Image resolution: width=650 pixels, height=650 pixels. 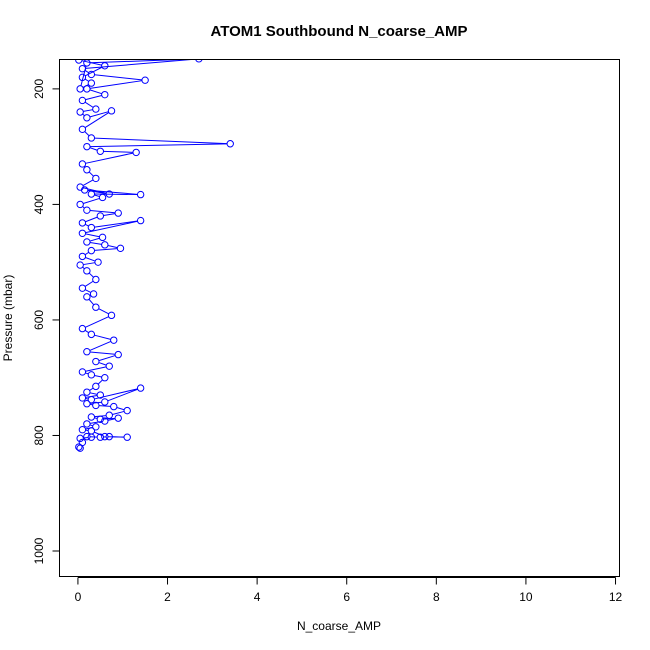 I want to click on x-tick-label: 4, so click(x=257, y=597).